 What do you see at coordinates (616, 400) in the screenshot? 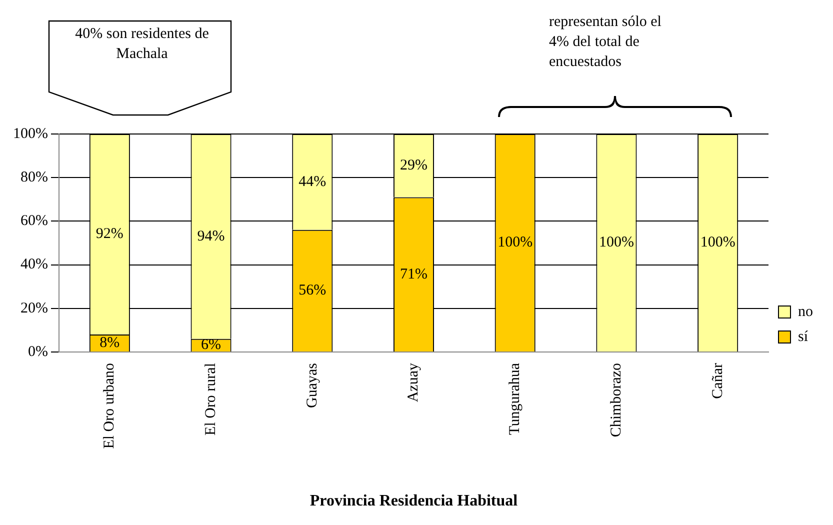
I see `x-tick-label: Chimborazo` at bounding box center [616, 400].